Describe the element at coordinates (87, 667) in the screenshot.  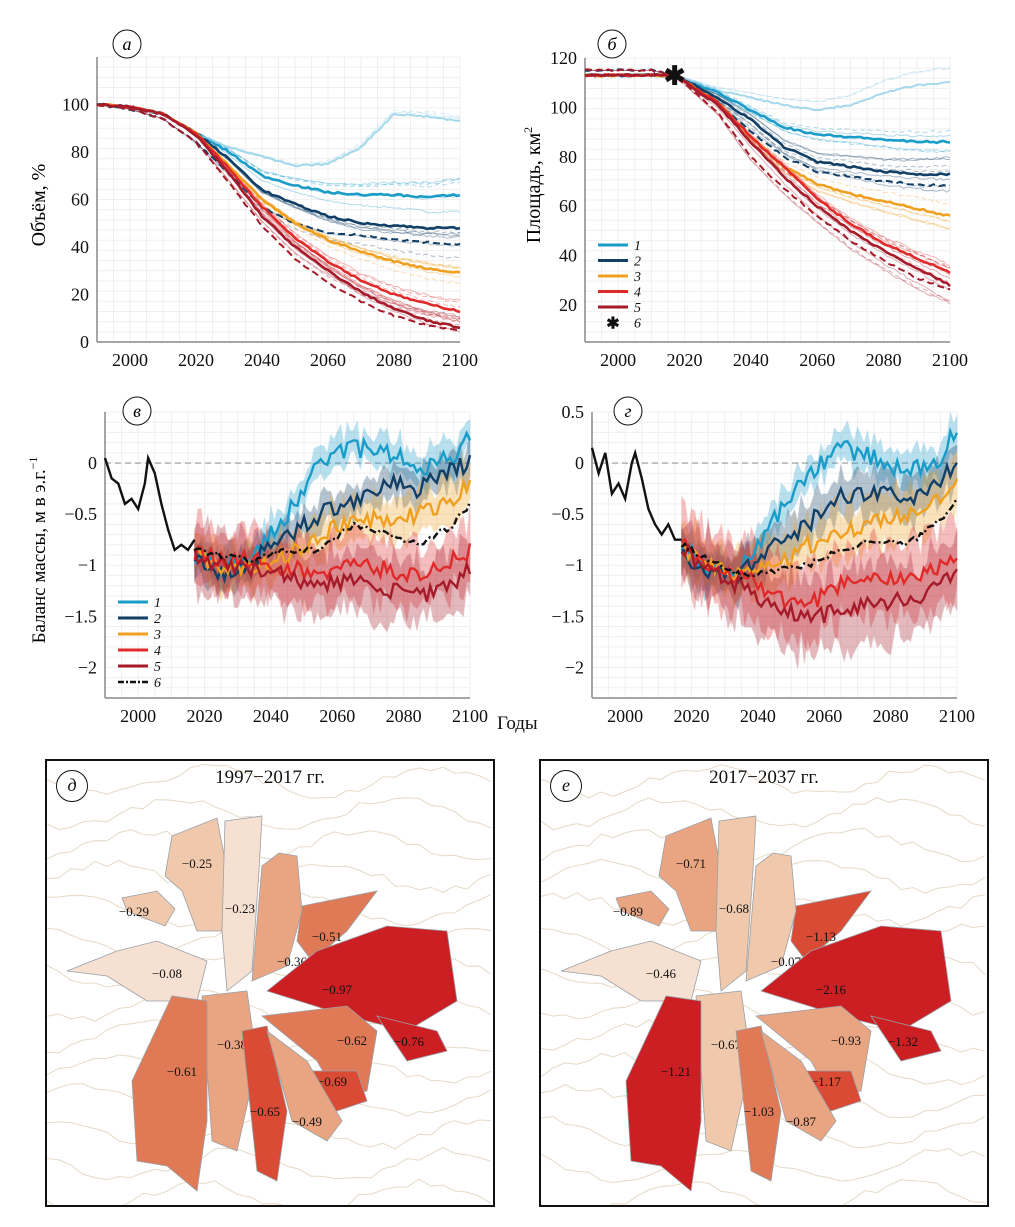
I see `y-tick-label: −2` at that location.